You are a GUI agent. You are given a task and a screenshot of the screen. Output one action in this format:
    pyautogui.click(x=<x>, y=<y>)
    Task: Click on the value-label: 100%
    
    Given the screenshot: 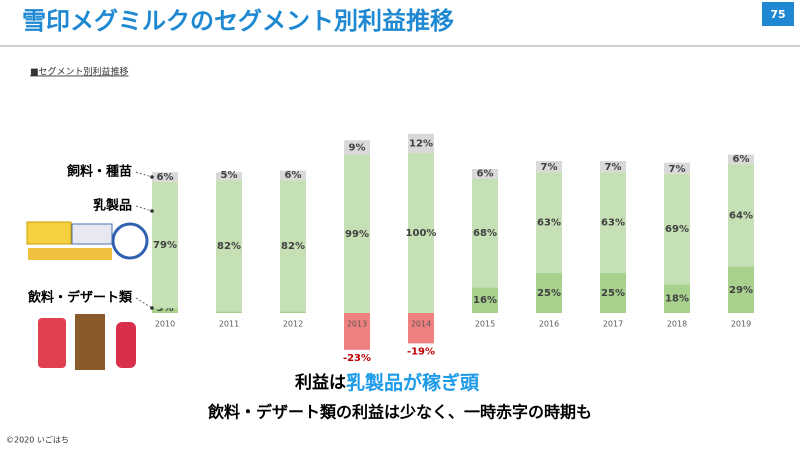 What is the action you would take?
    pyautogui.click(x=421, y=233)
    